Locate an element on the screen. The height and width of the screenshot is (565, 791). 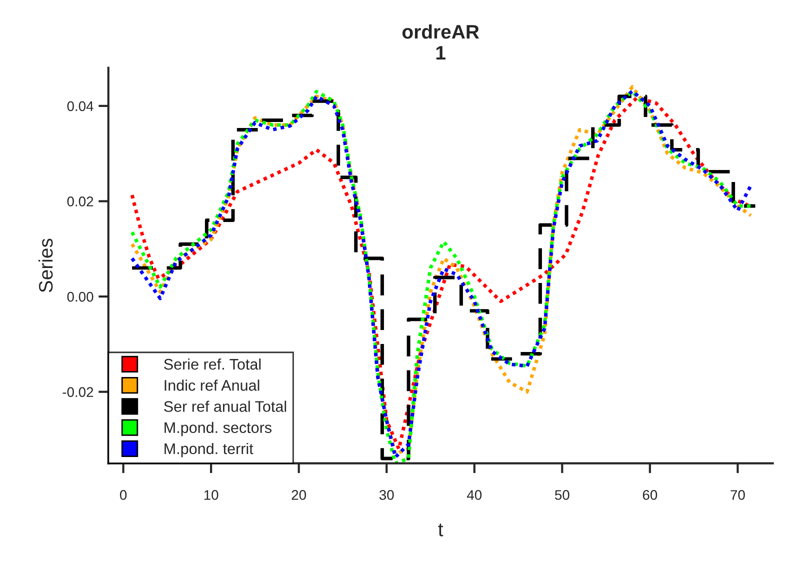
legend-label: Ser ref anual Total is located at coordinates (225, 406).